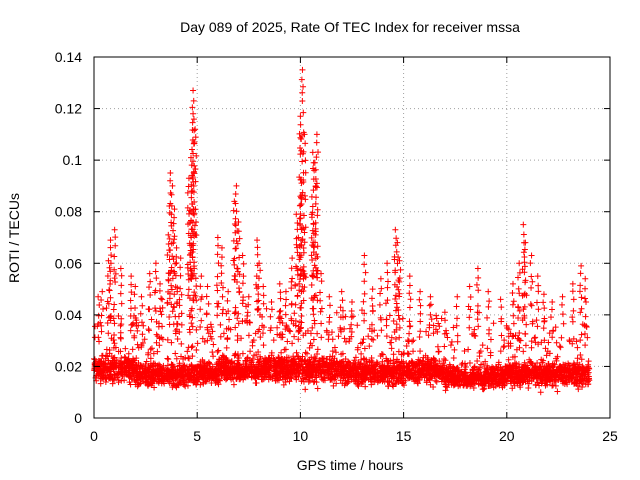 This screenshot has height=480, width=640. I want to click on y-tick-label: 0, so click(78, 418).